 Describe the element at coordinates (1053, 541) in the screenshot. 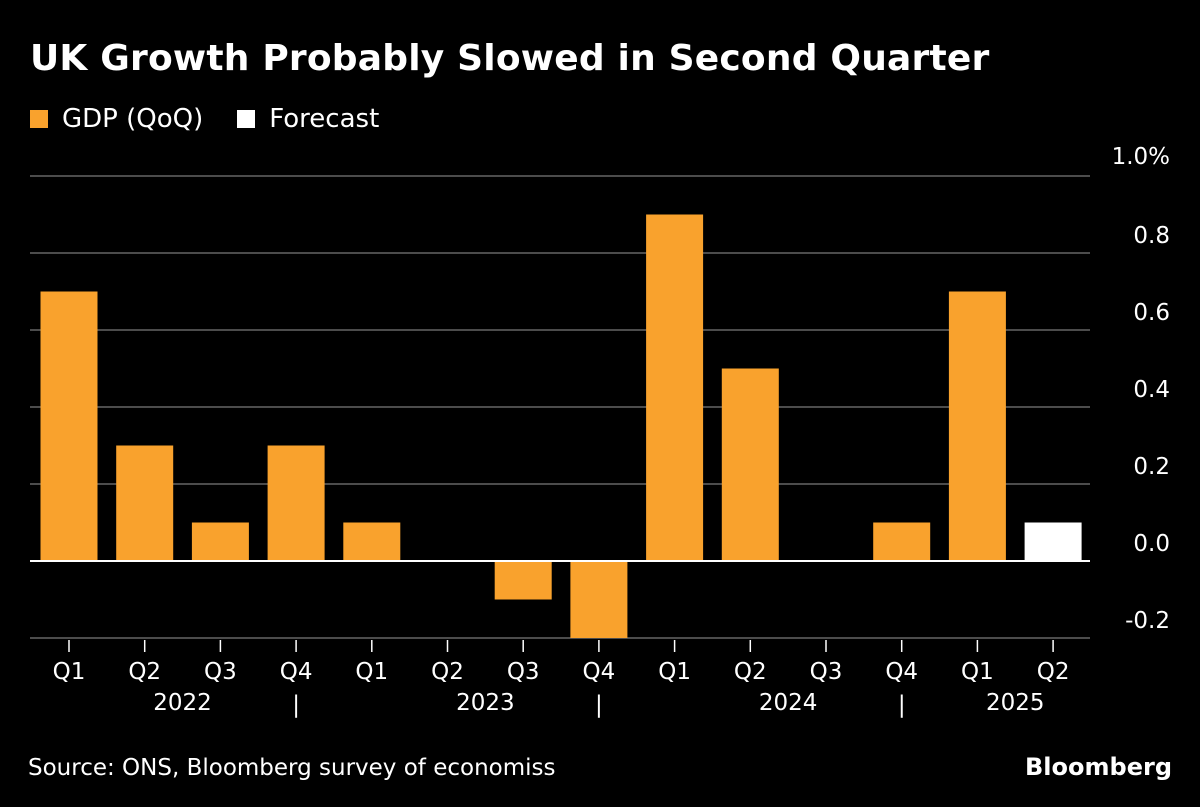

I see `bar-forecast` at that location.